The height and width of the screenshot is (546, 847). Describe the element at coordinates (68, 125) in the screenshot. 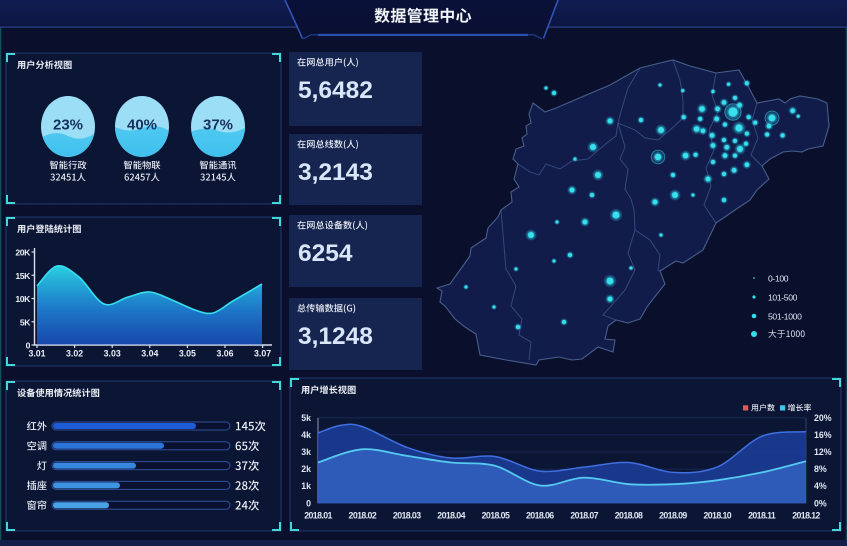

I see `svg-text: 23%` at that location.